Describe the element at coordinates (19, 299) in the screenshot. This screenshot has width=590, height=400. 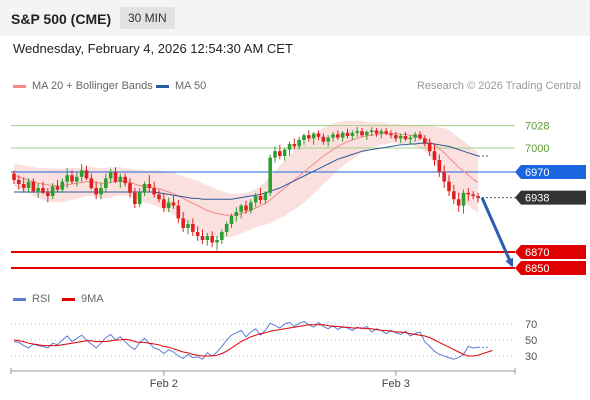
I see `legend-rsi-swatch` at that location.